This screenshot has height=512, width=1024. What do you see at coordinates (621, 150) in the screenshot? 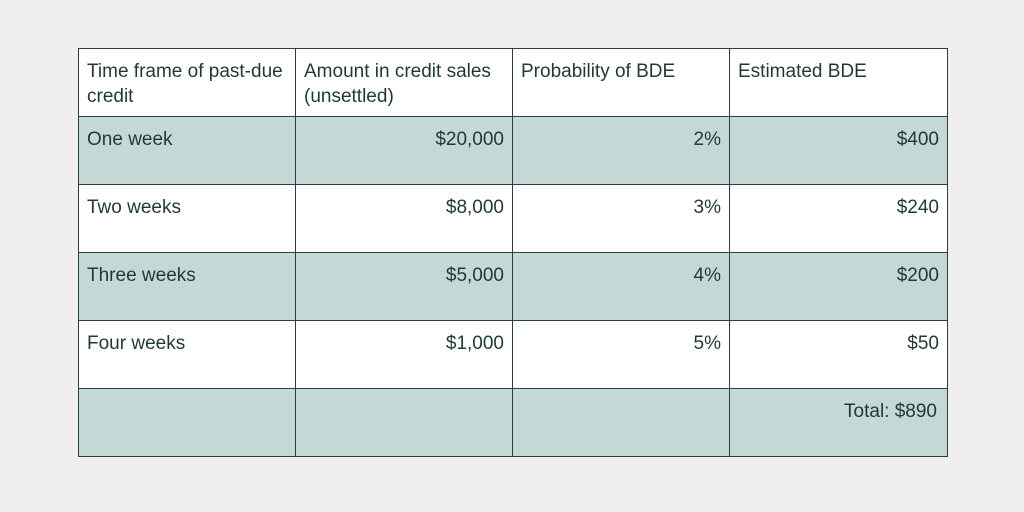
I see `probability-cell: 2%` at bounding box center [621, 150].